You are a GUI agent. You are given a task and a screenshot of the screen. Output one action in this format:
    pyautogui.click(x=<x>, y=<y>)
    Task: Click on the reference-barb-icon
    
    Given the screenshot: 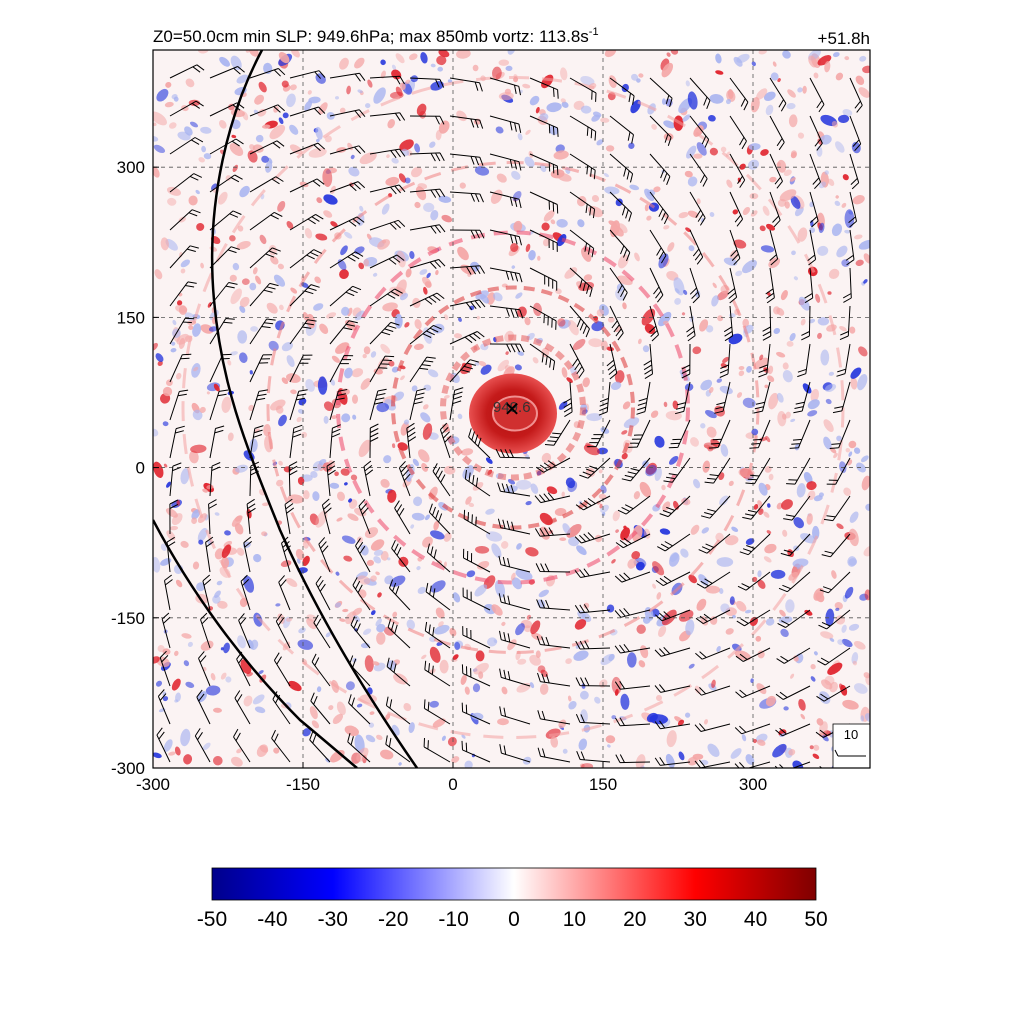 What is the action you would take?
    pyautogui.click(x=850, y=753)
    